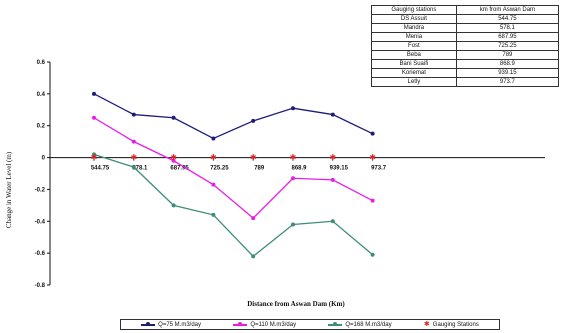 This screenshot has width=571, height=333. What do you see at coordinates (179, 169) in the screenshot?
I see `x-tick-label: 687.95` at bounding box center [179, 169].